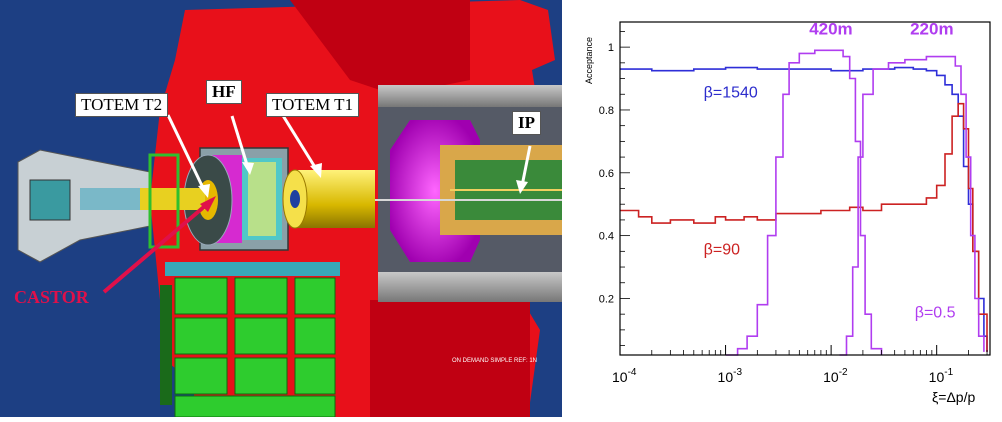 The width and height of the screenshot is (1002, 422). Describe the element at coordinates (835, 376) in the screenshot. I see `x-tick-label: 10⁻²` at that location.